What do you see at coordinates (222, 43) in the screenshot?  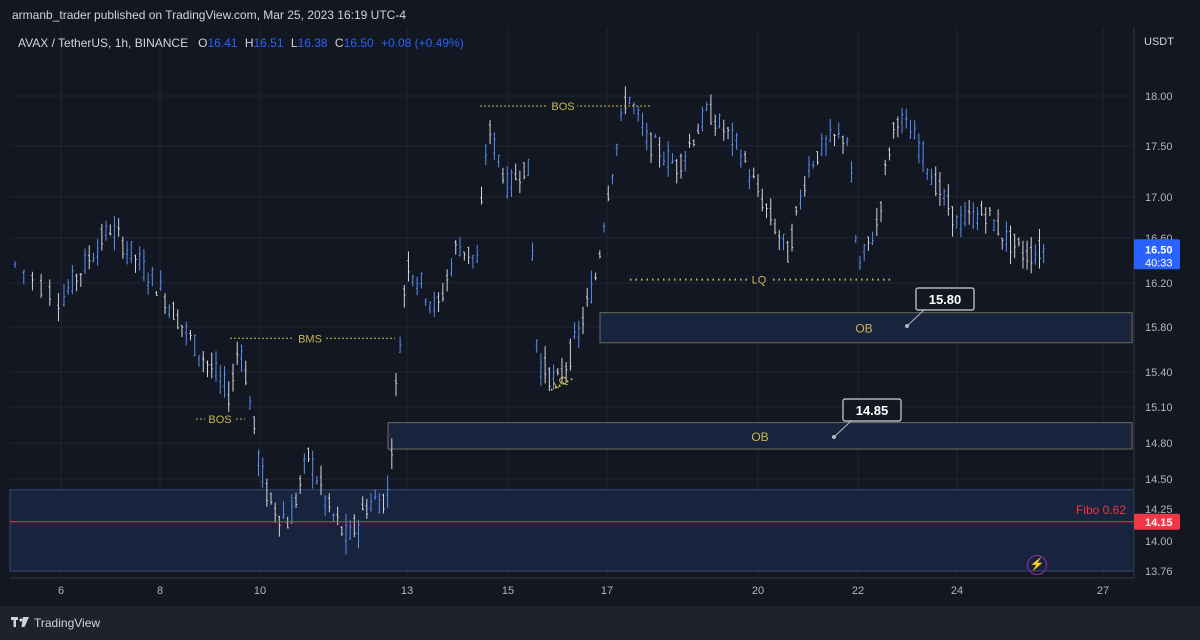 I see `open-value: 16.41` at bounding box center [222, 43].